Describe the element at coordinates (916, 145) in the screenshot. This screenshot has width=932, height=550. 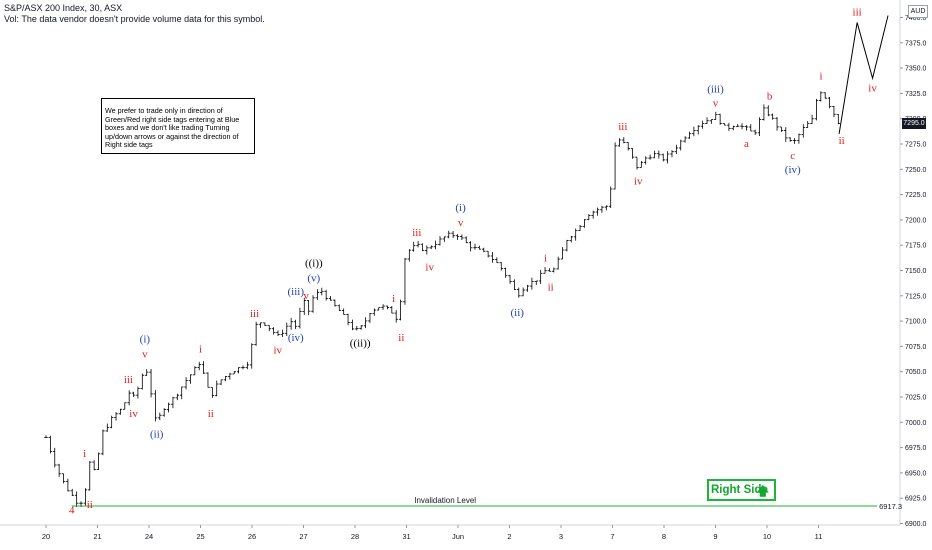
I see `y-tick-label: 7275.0` at that location.